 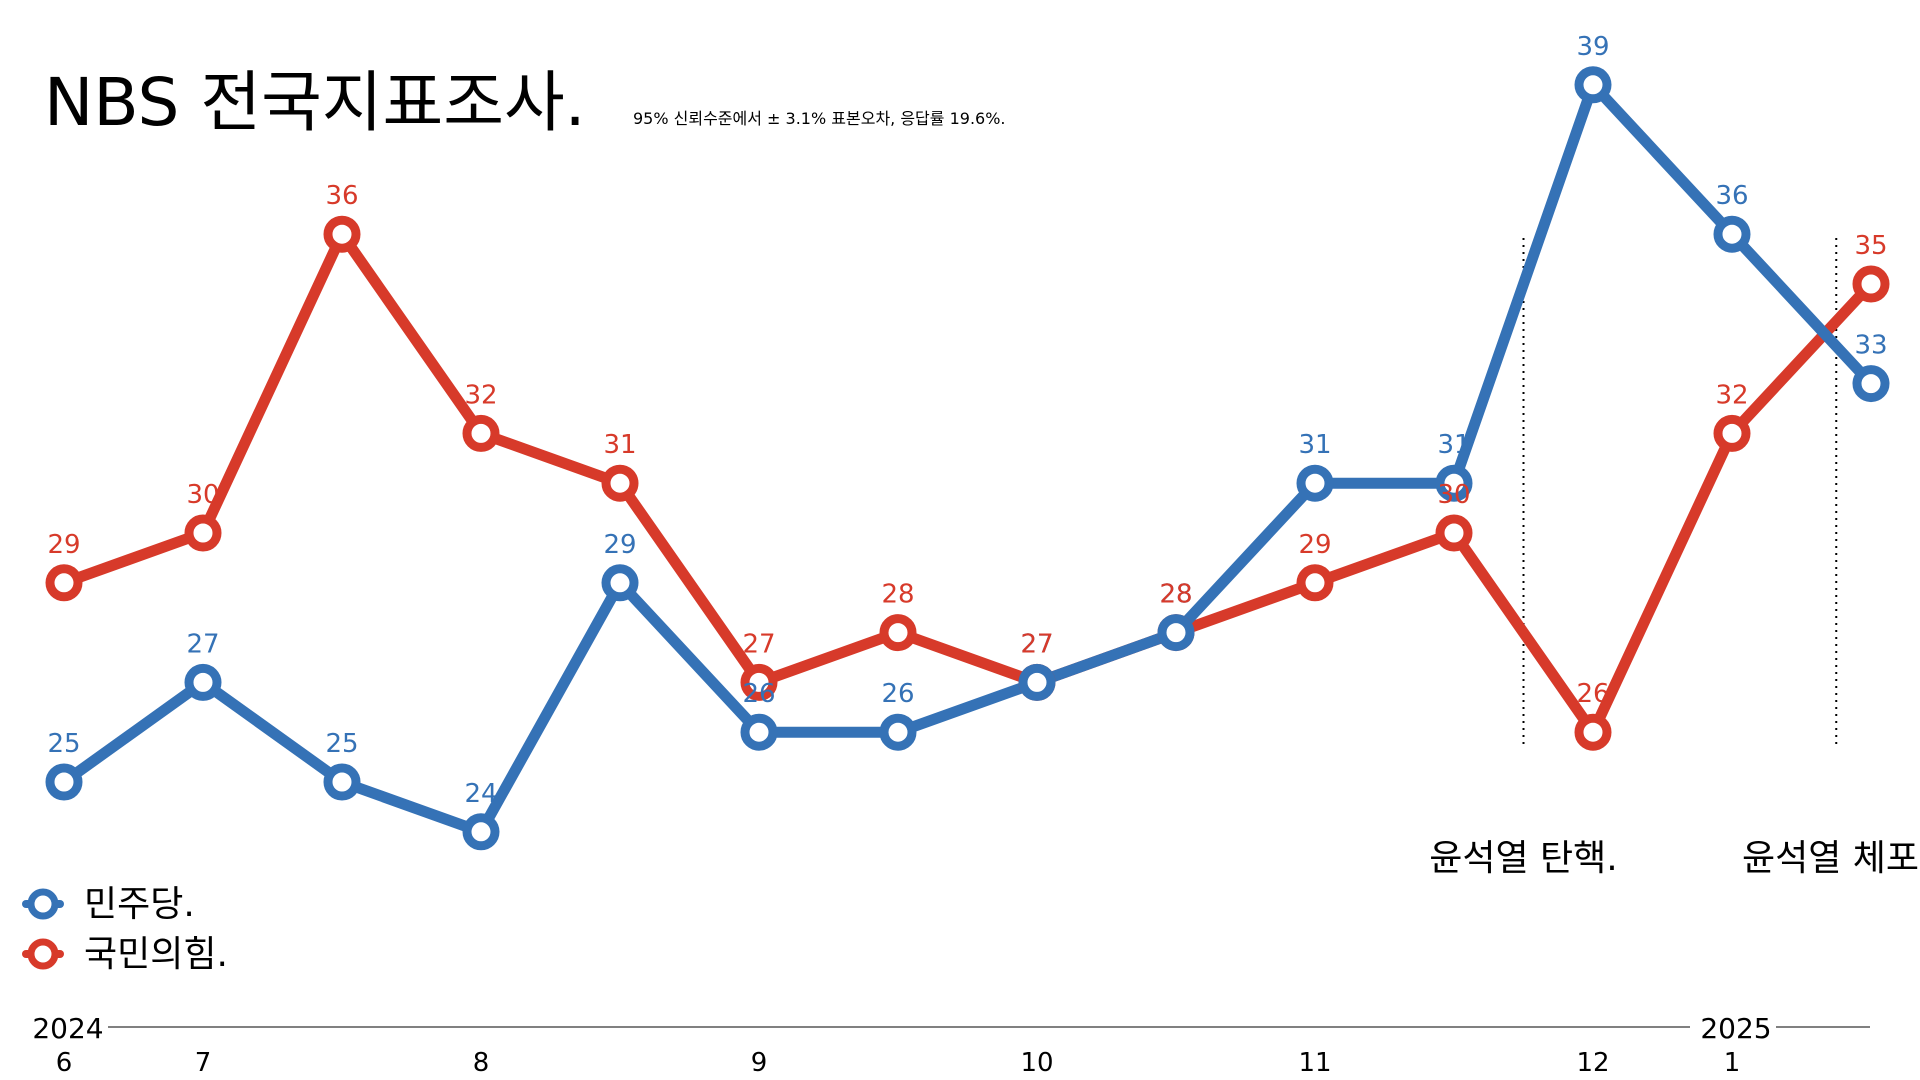 I want to click on data-label-s1-8: 28, so click(x=1175, y=595).